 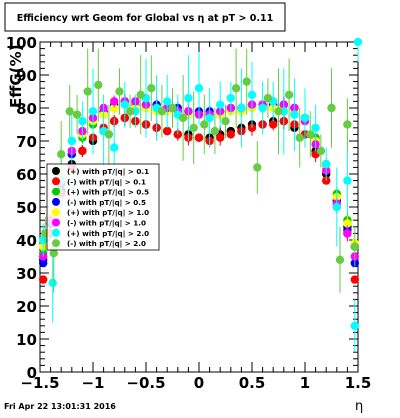 I want to click on x-tick-label: 0.5, so click(x=252, y=383).